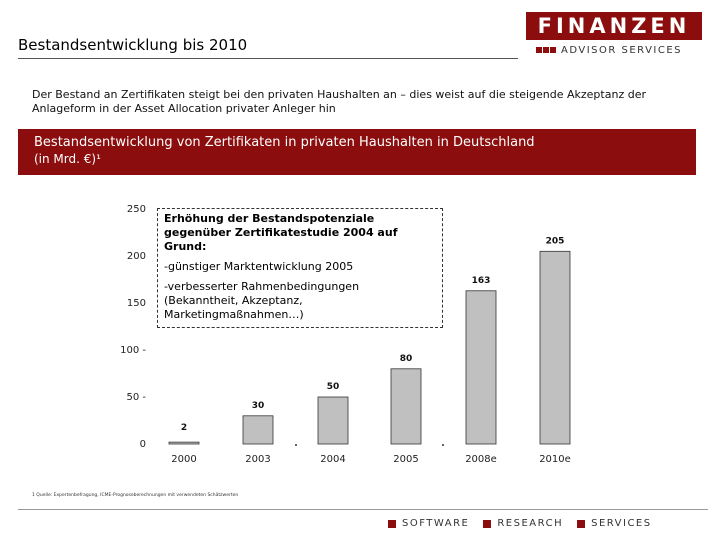 This screenshot has width=720, height=540. Describe the element at coordinates (259, 266) in the screenshot. I see `callout-bullet: -günstiger Marktentwicklung 2005` at that location.